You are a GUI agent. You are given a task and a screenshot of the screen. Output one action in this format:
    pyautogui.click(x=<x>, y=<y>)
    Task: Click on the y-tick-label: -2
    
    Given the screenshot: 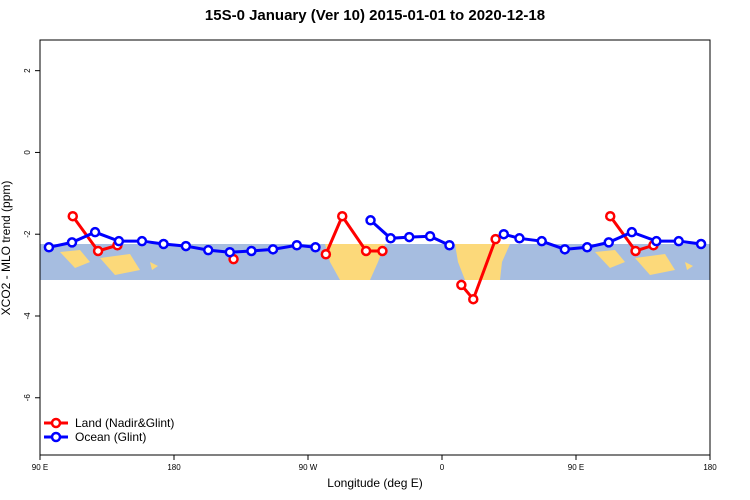 What is the action you would take?
    pyautogui.click(x=27, y=234)
    